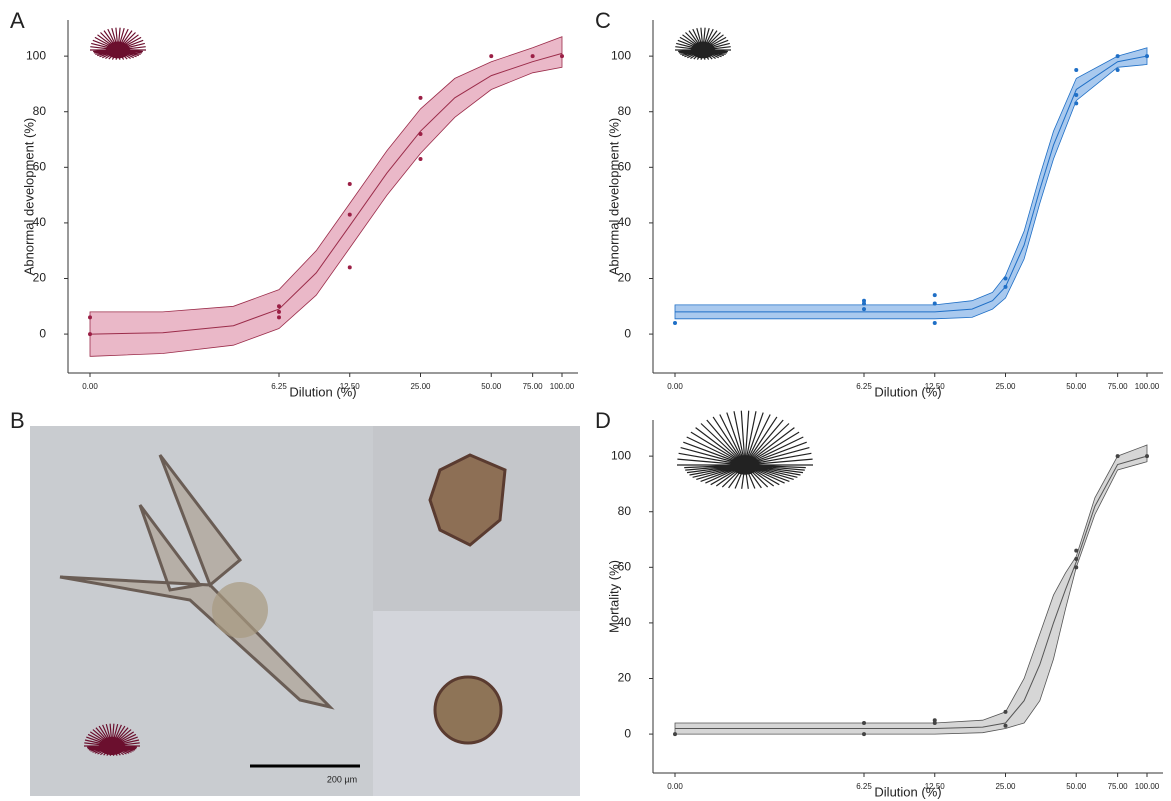 This screenshot has width=1171, height=801. What do you see at coordinates (468, 710) in the screenshot?
I see `abnormal-embryo` at bounding box center [468, 710].